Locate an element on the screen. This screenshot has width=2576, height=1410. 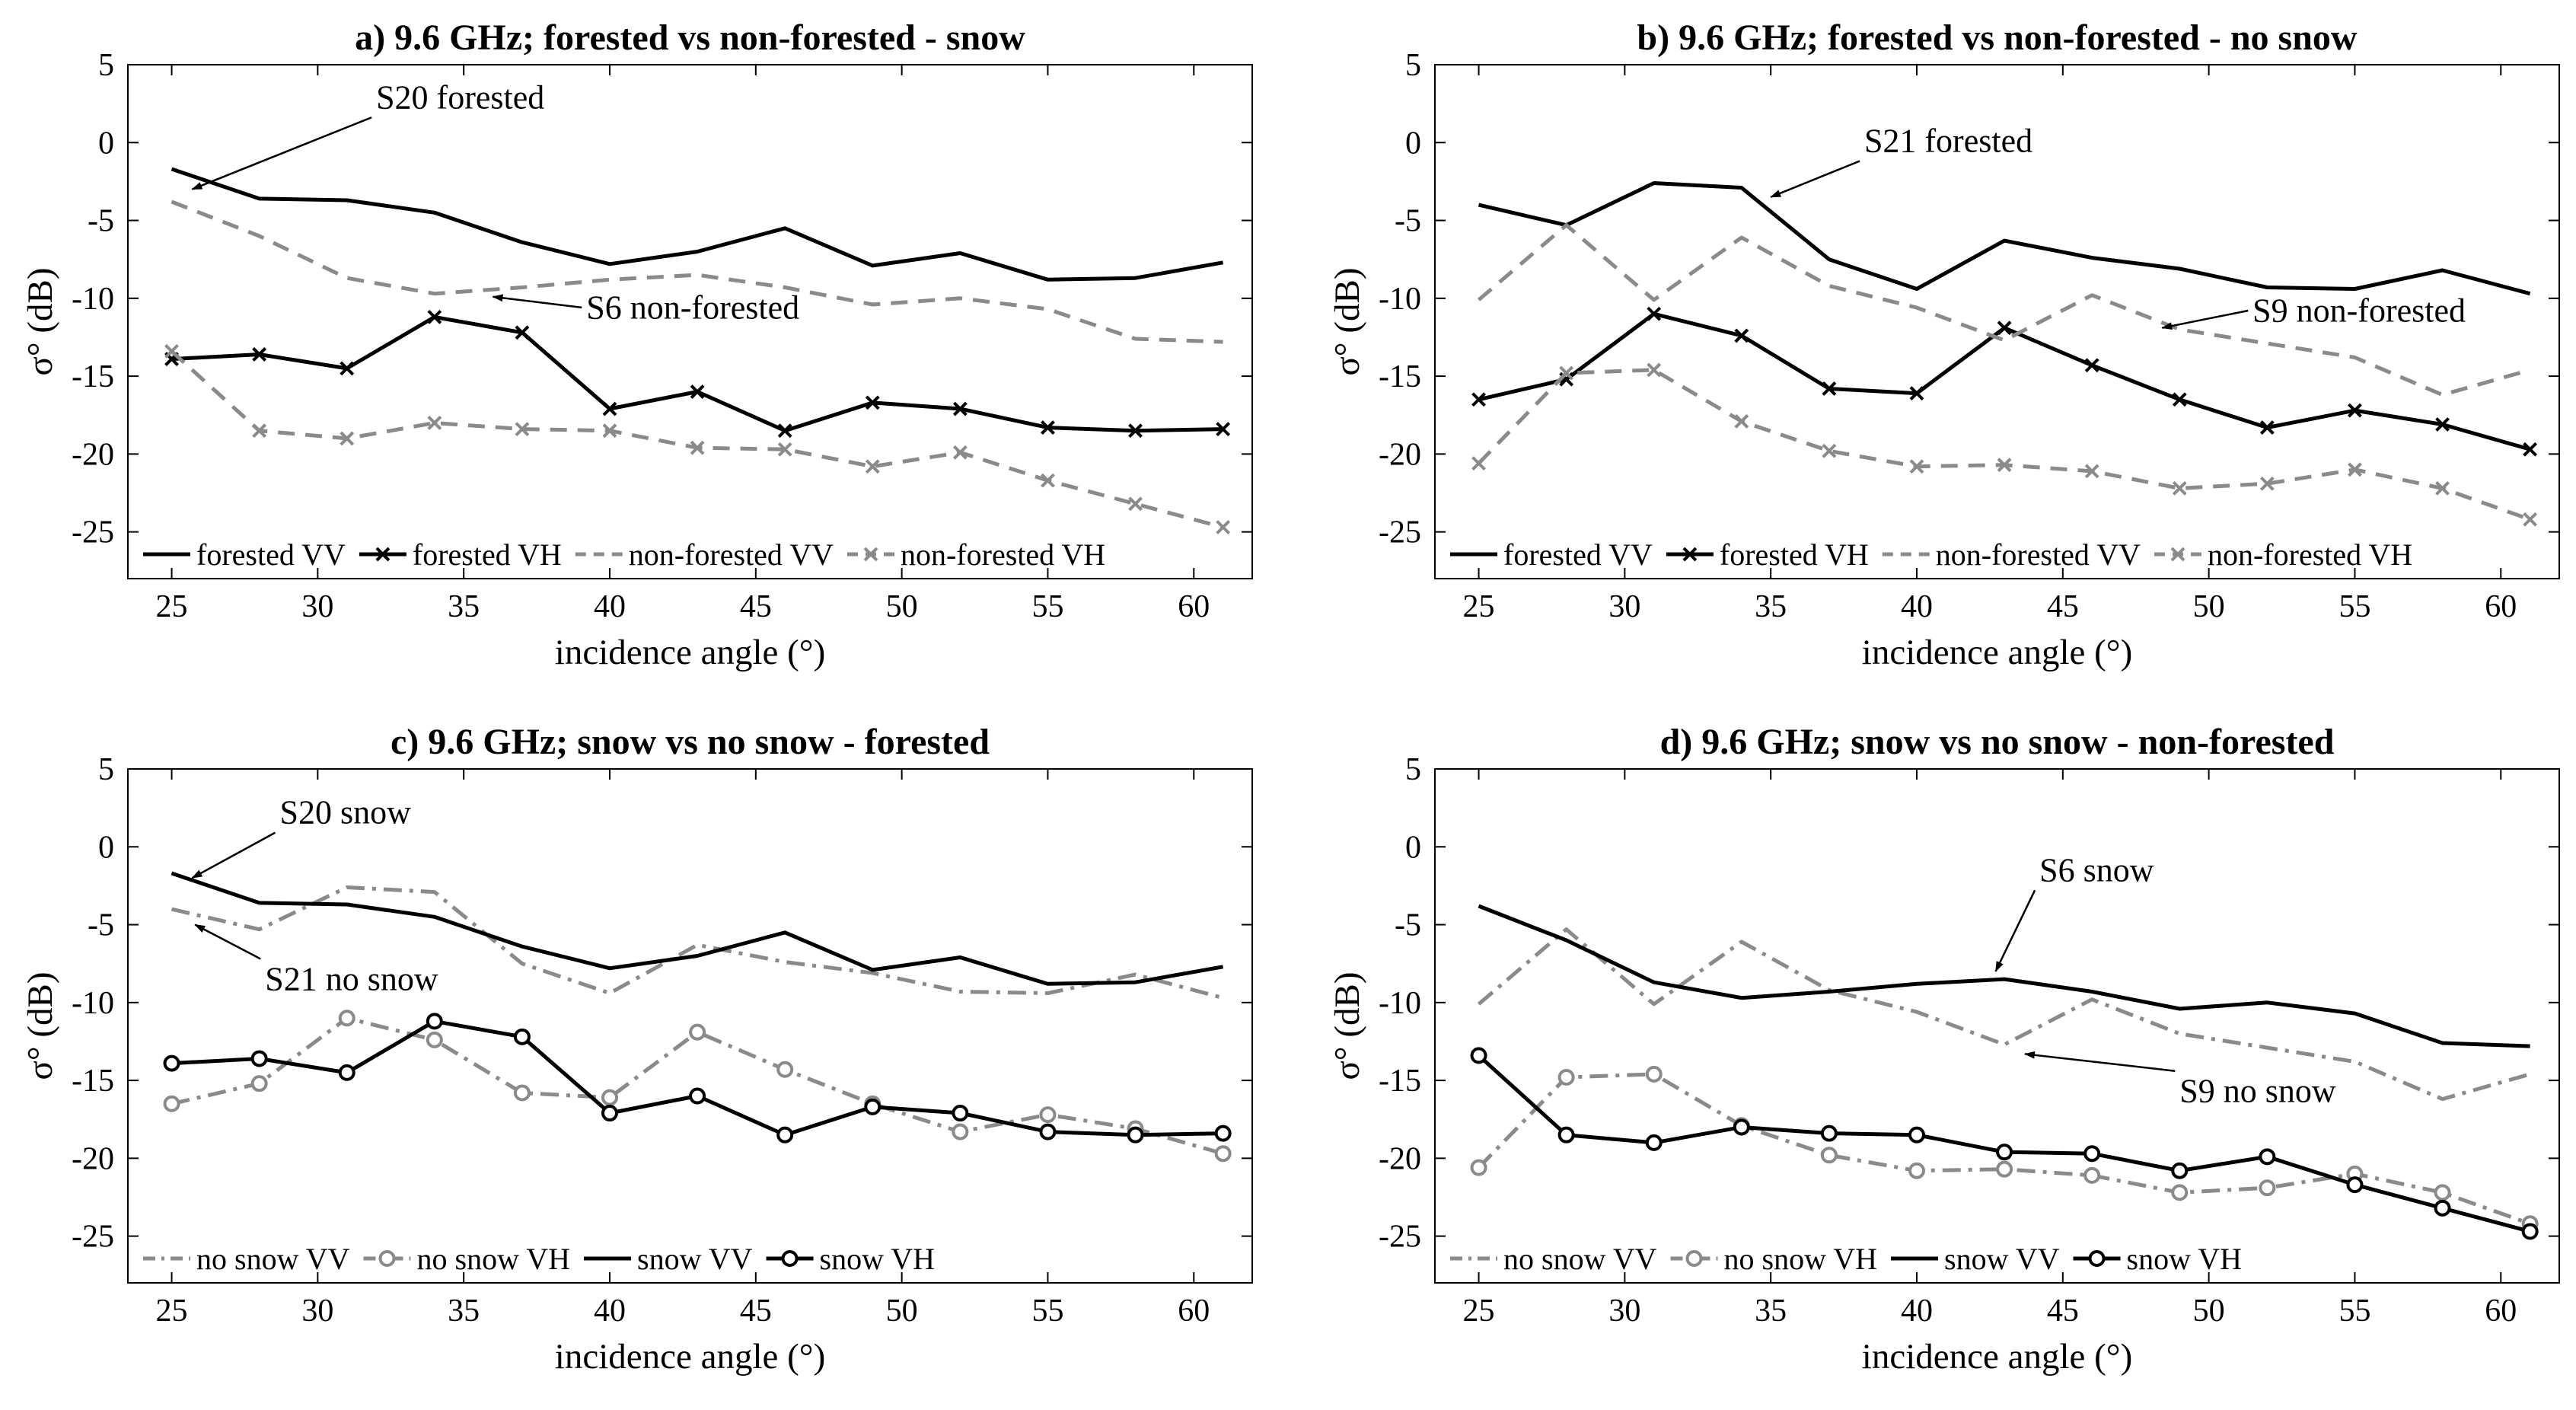
legend-entry-label: forested VH is located at coordinates (1794, 555).